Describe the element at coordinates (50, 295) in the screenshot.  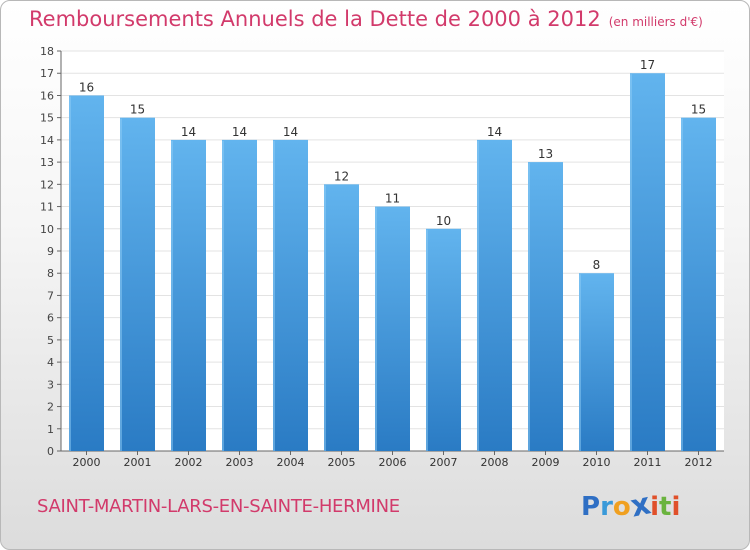
I see `y-tick-label: 7` at that location.